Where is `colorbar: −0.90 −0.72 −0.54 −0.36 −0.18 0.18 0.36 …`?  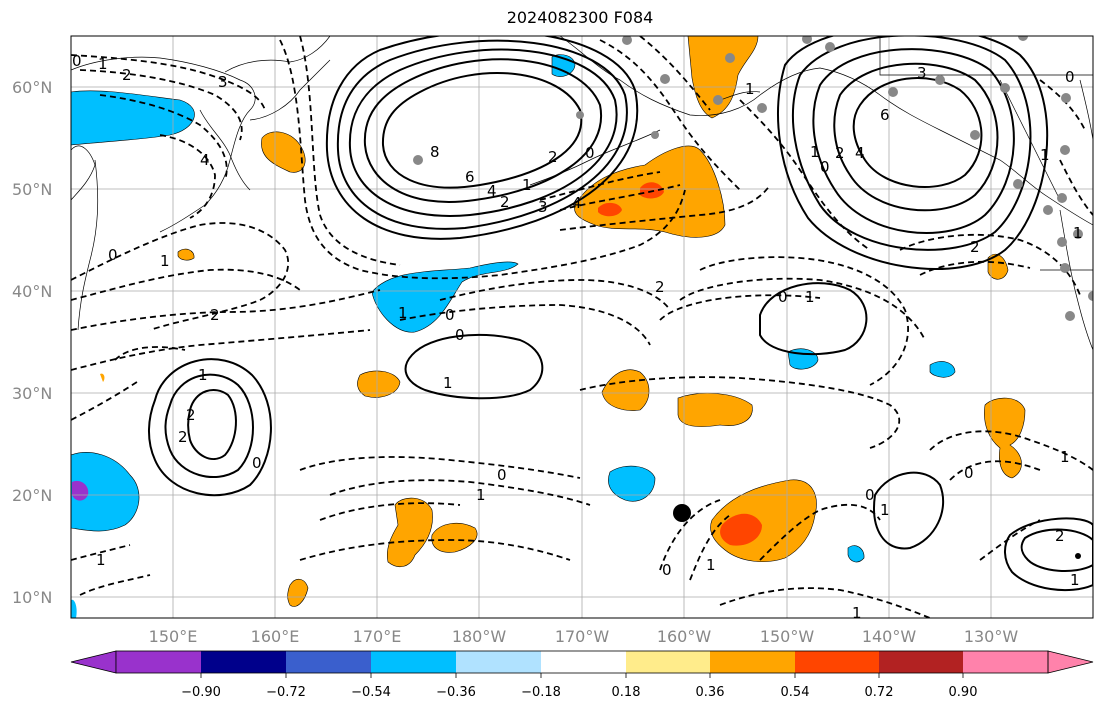 colorbar: −0.90 −0.72 −0.54 −0.36 −0.18 0.18 0.36 … is located at coordinates (582, 675).